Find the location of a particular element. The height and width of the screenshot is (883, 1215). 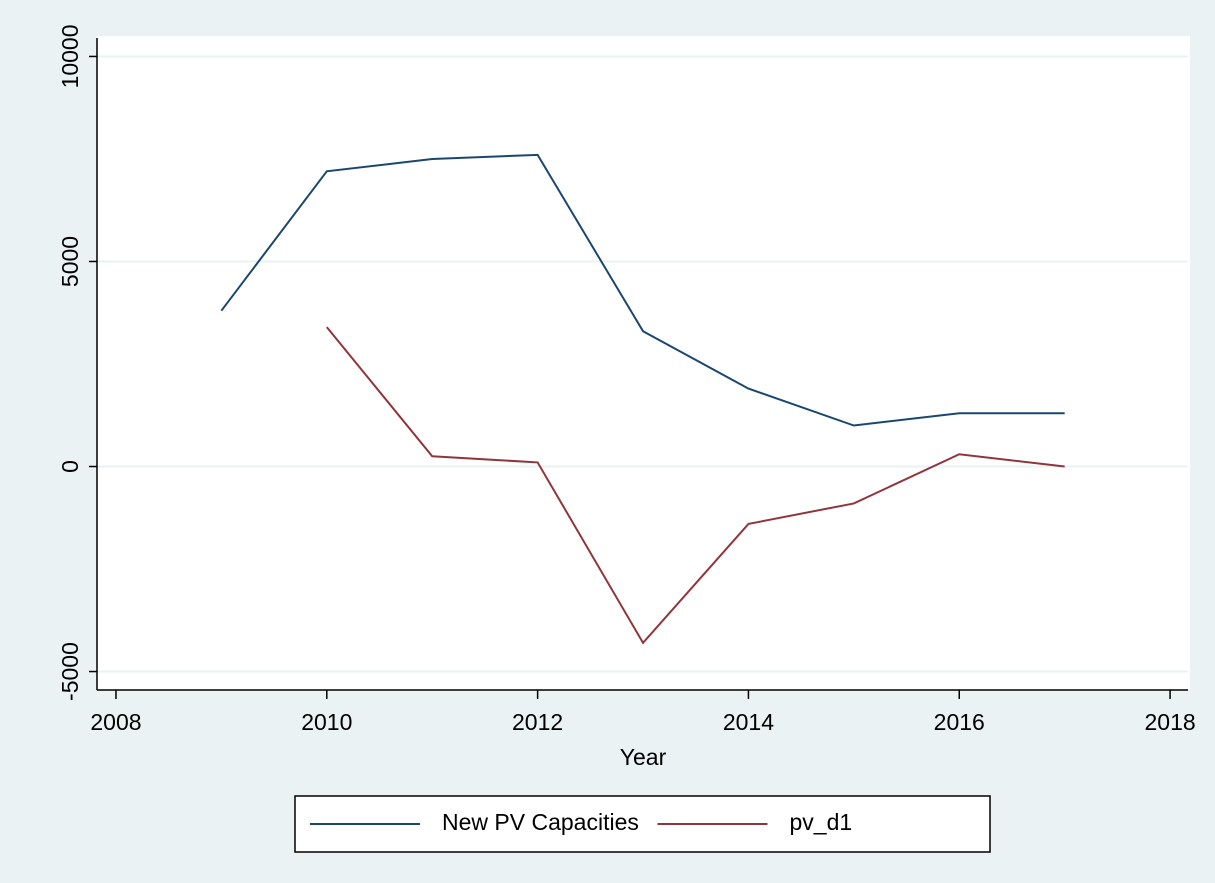

y-tick-label: -5000 is located at coordinates (70, 671).